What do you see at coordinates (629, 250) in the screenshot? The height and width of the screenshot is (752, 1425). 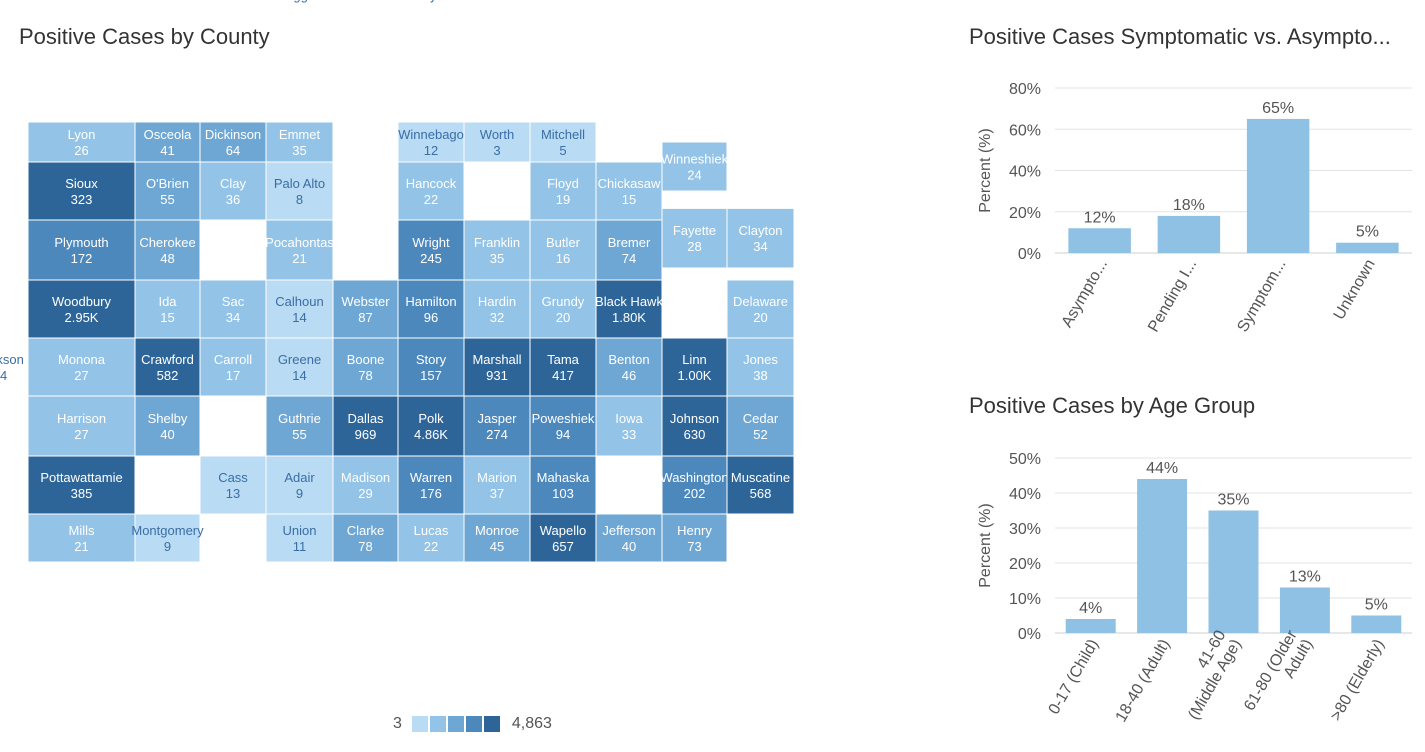 I see `county-bremer` at bounding box center [629, 250].